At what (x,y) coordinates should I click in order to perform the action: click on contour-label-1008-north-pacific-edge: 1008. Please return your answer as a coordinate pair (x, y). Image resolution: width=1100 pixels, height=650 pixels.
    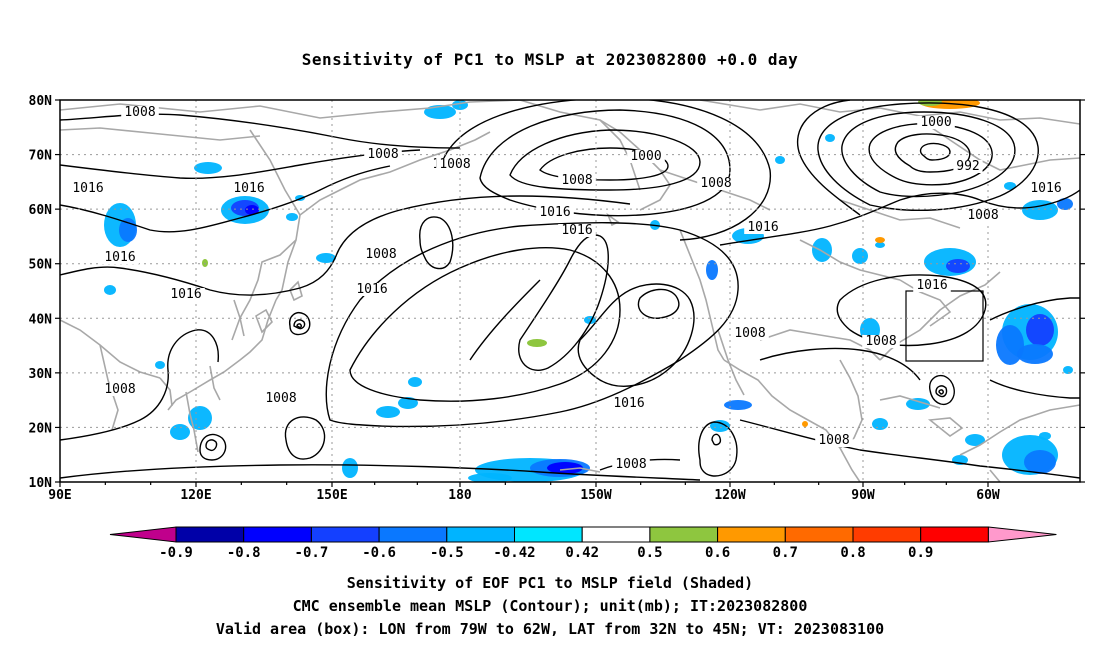
    Looking at the image, I should click on (139, 112).